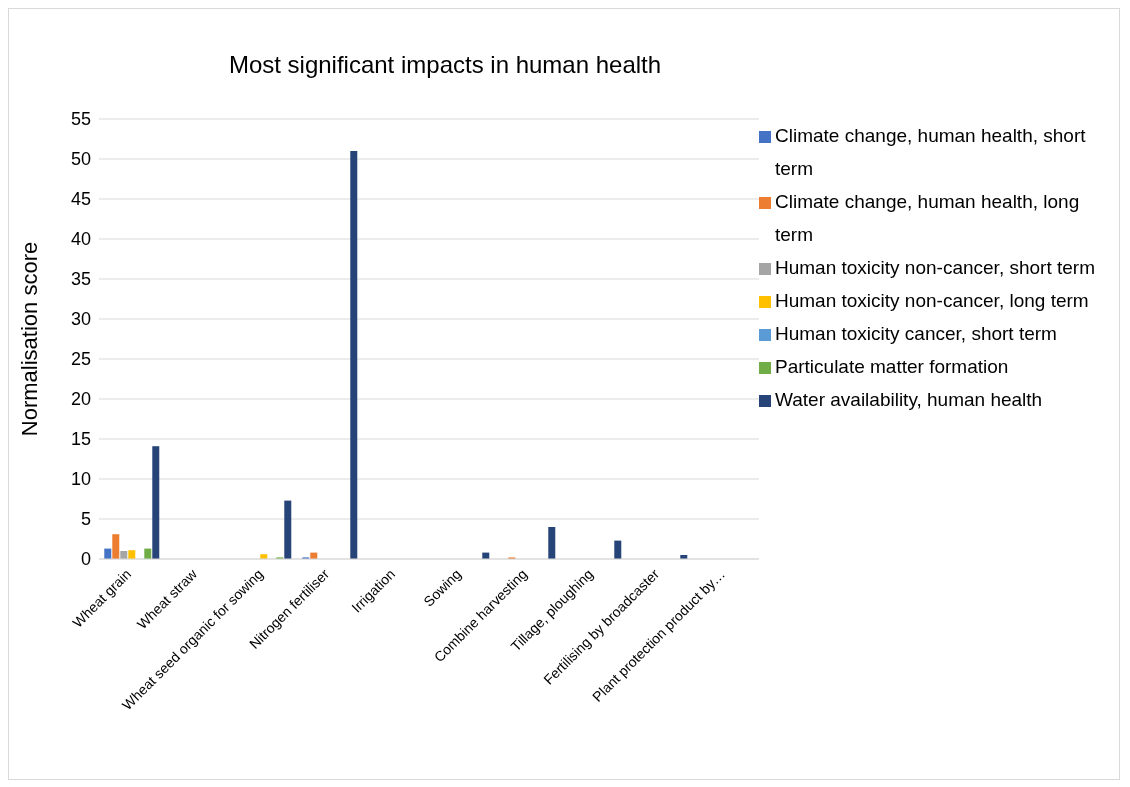 The height and width of the screenshot is (787, 1130). What do you see at coordinates (909, 400) in the screenshot?
I see `legend-label: Water availability, human health` at bounding box center [909, 400].